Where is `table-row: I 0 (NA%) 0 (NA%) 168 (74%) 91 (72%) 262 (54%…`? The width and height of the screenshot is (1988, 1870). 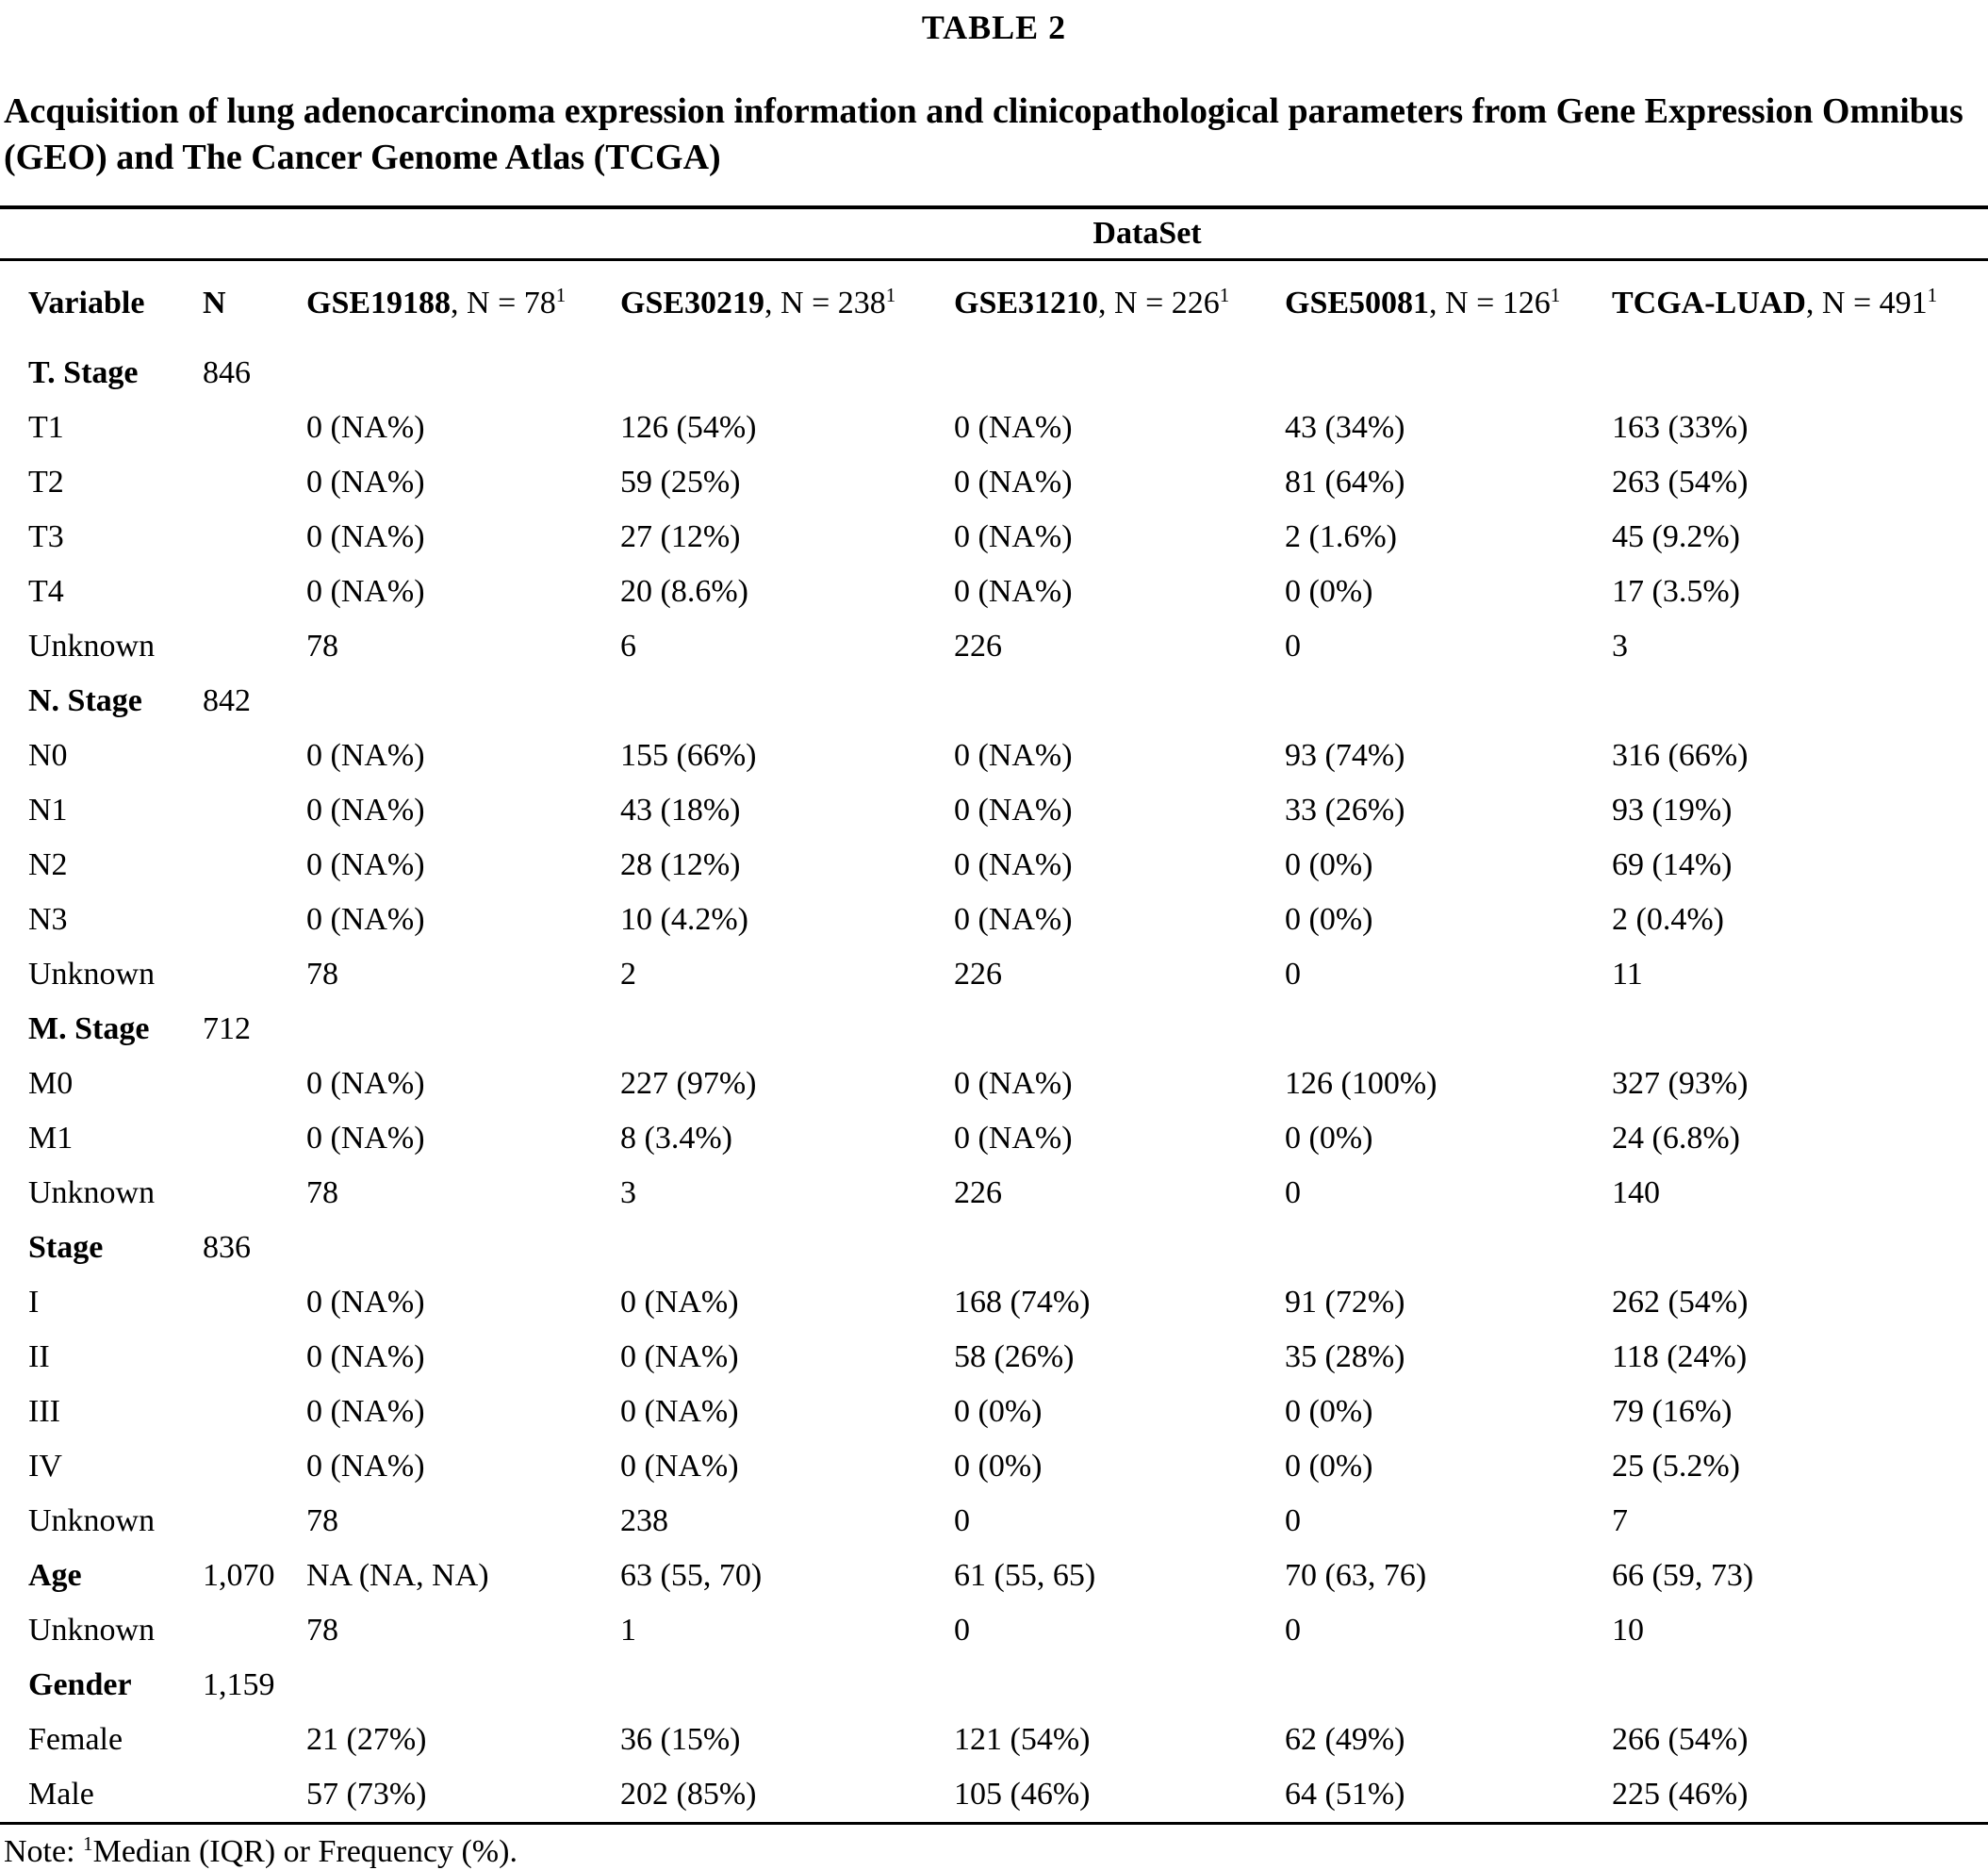
table-row: I 0 (NA%) 0 (NA%) 168 (74%) 91 (72%) 262 (54%… is located at coordinates (994, 1302).